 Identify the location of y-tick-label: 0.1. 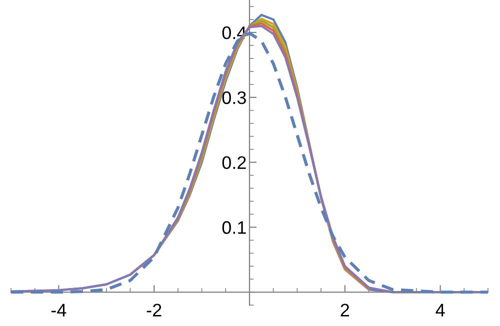
(234, 227).